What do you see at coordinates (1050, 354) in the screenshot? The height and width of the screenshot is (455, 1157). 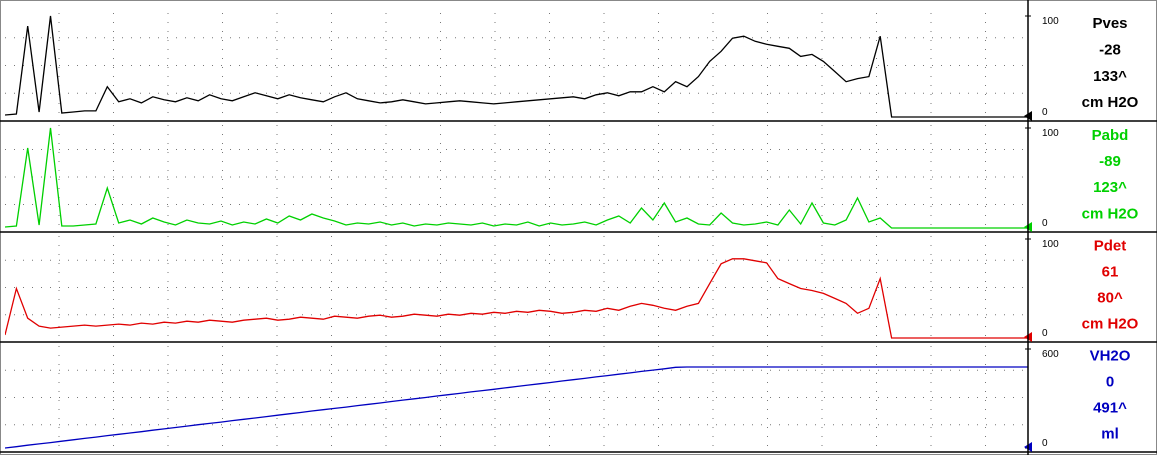 I see `y-tick-label: 600` at bounding box center [1050, 354].